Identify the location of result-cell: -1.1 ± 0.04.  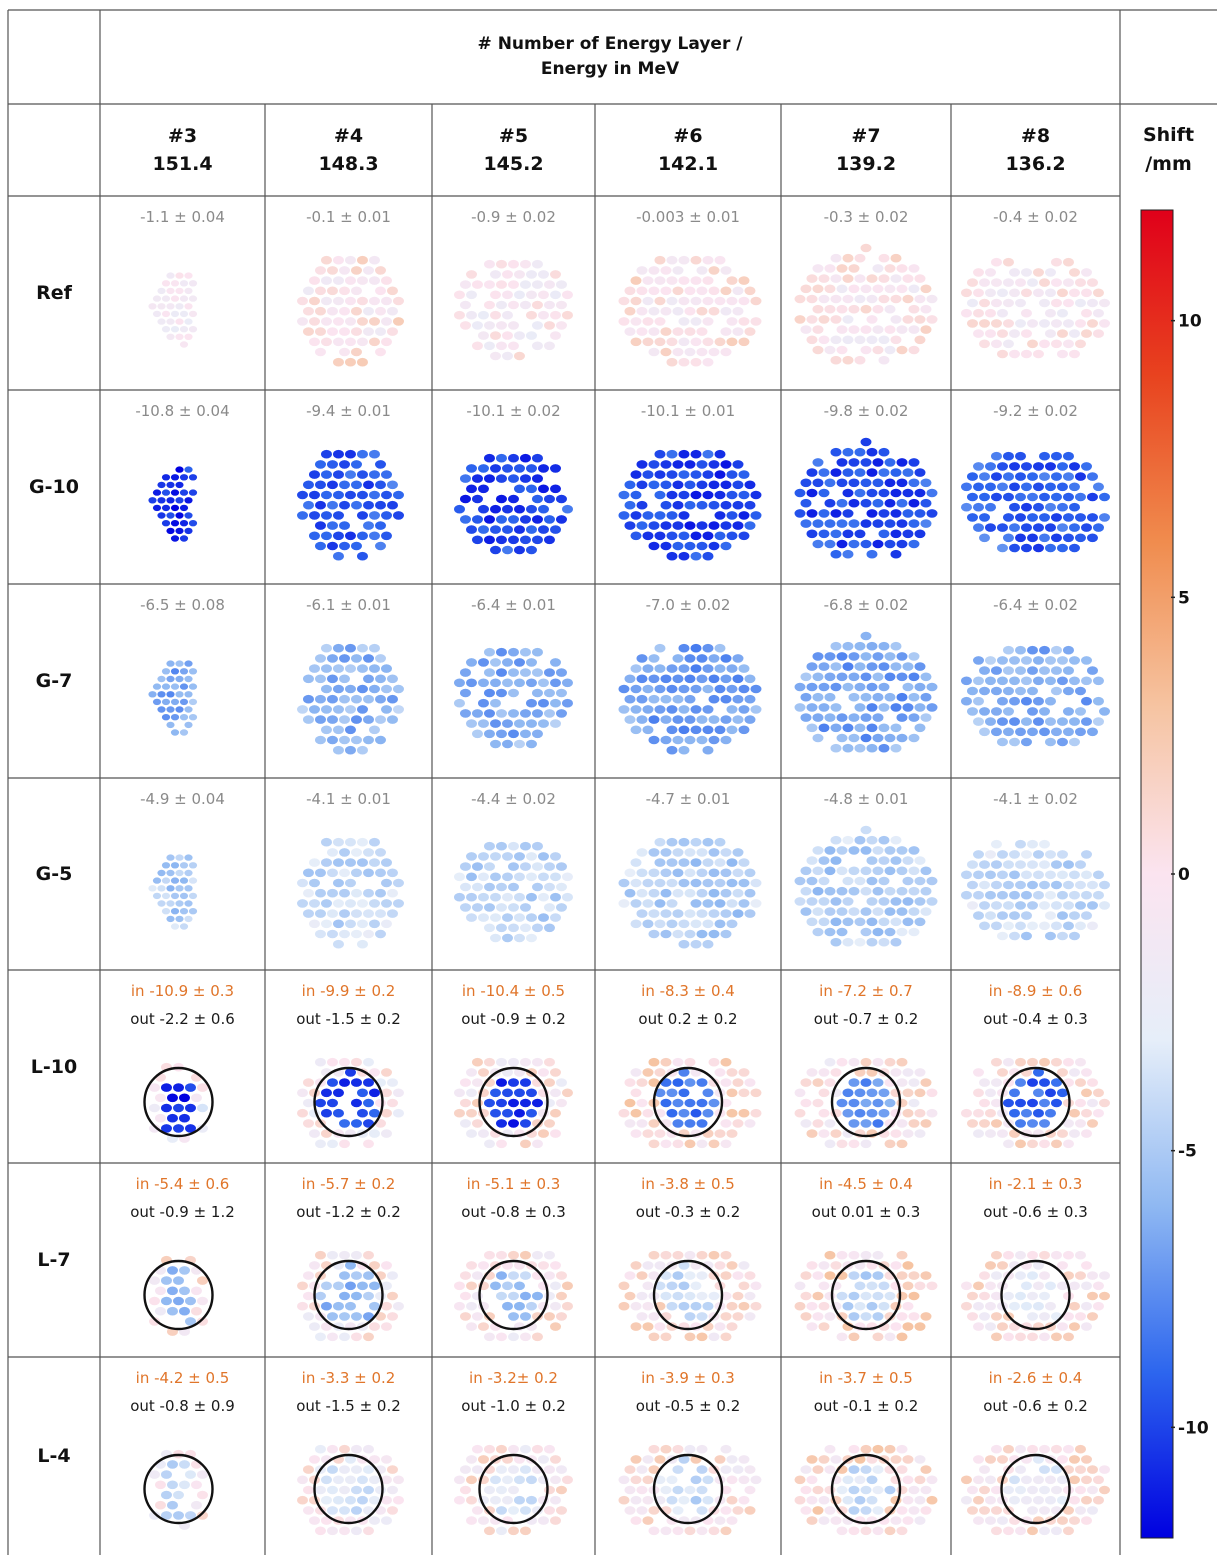
(182, 293).